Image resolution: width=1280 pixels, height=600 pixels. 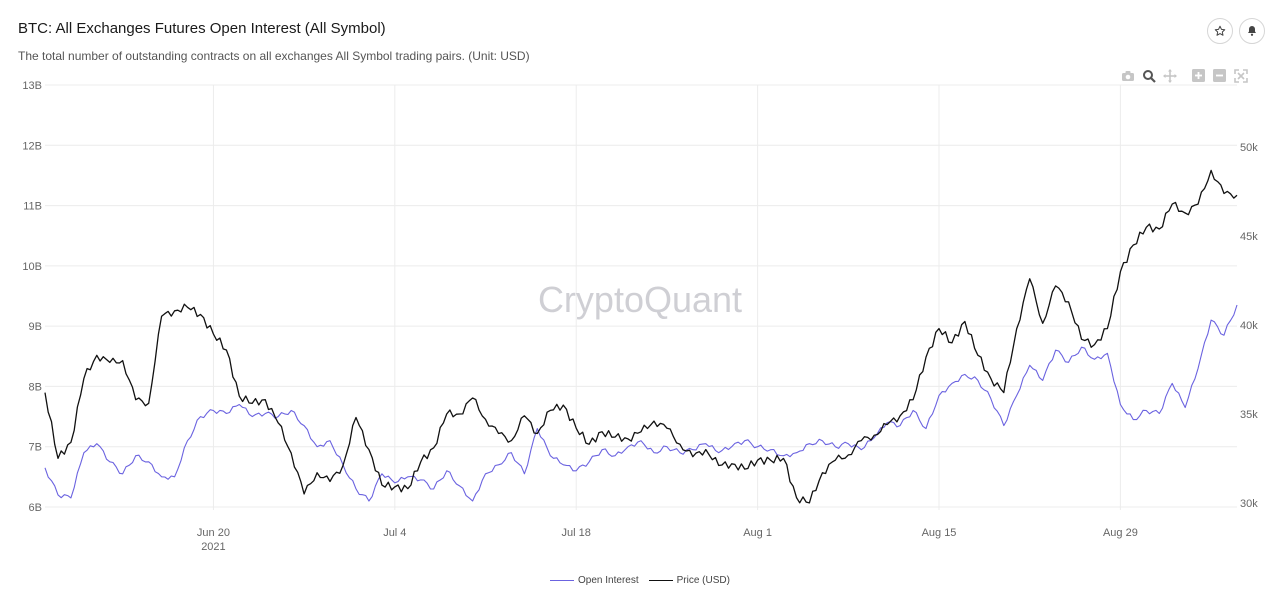 What do you see at coordinates (32, 207) in the screenshot?
I see `y-left-tick-label: 11B` at bounding box center [32, 207].